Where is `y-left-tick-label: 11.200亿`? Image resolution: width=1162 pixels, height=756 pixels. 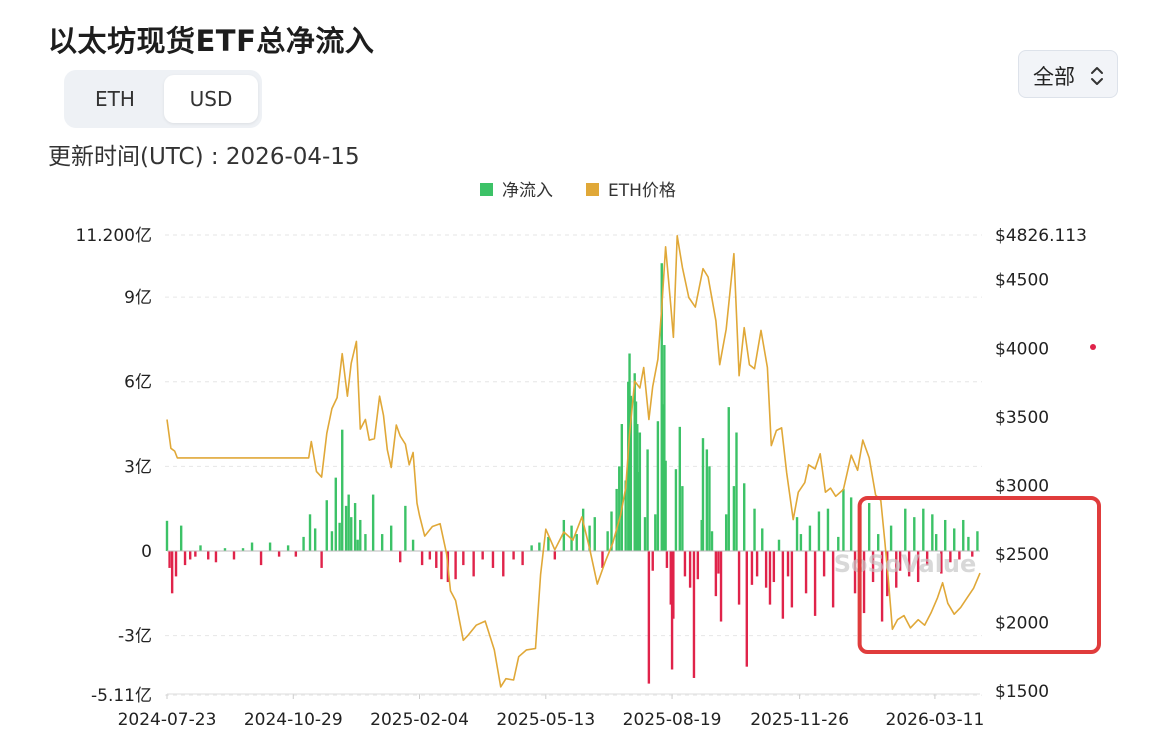 y-left-tick-label: 11.200亿 is located at coordinates (114, 236).